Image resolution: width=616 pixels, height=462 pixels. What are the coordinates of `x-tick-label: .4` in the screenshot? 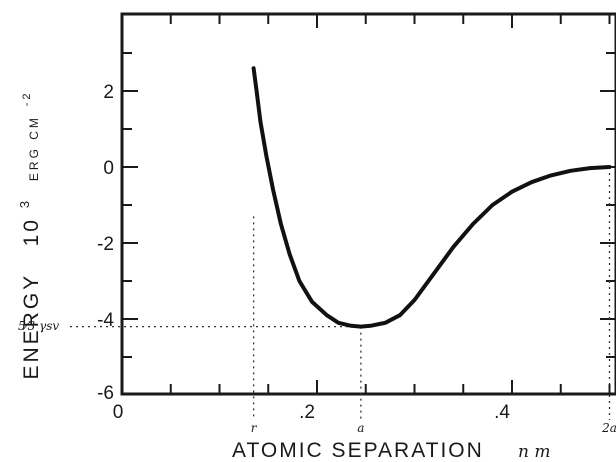 It's located at (502, 412).